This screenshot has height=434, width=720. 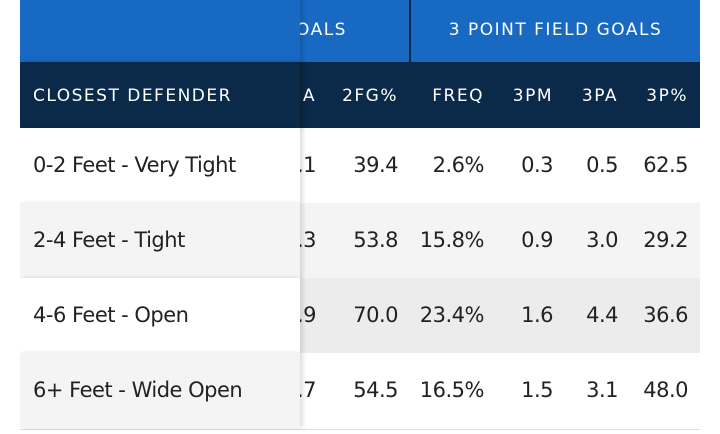 I want to click on group-header: 3 POINT FIELD GOALS, so click(x=555, y=30).